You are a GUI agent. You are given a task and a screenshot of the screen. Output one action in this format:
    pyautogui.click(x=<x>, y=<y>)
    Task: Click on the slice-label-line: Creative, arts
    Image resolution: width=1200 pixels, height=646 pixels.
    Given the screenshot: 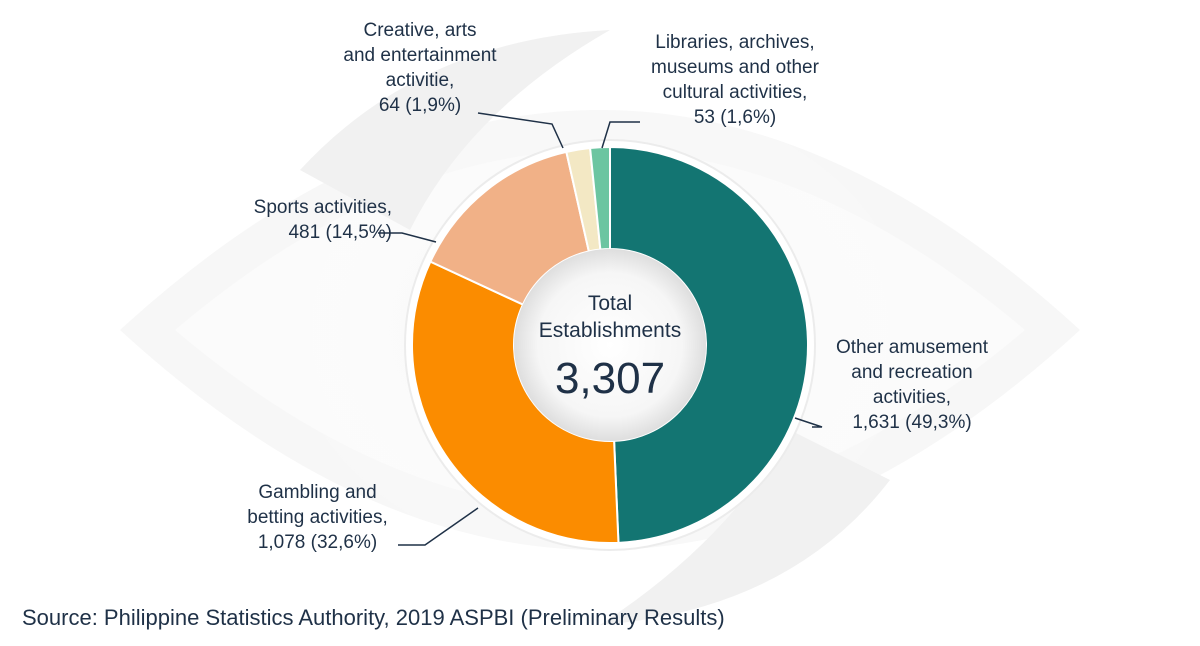 What is the action you would take?
    pyautogui.click(x=420, y=30)
    